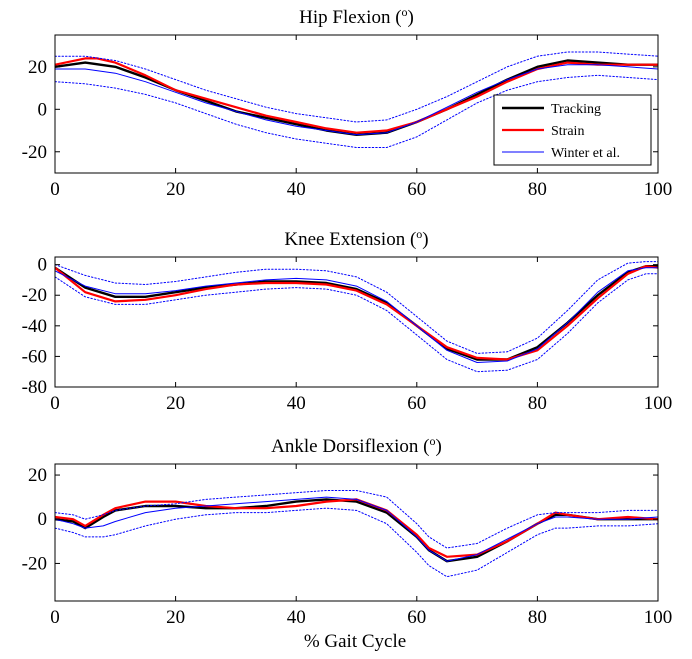 The image size is (692, 659). What do you see at coordinates (576, 109) in the screenshot?
I see `legend-label-tracking: Tracking` at bounding box center [576, 109].